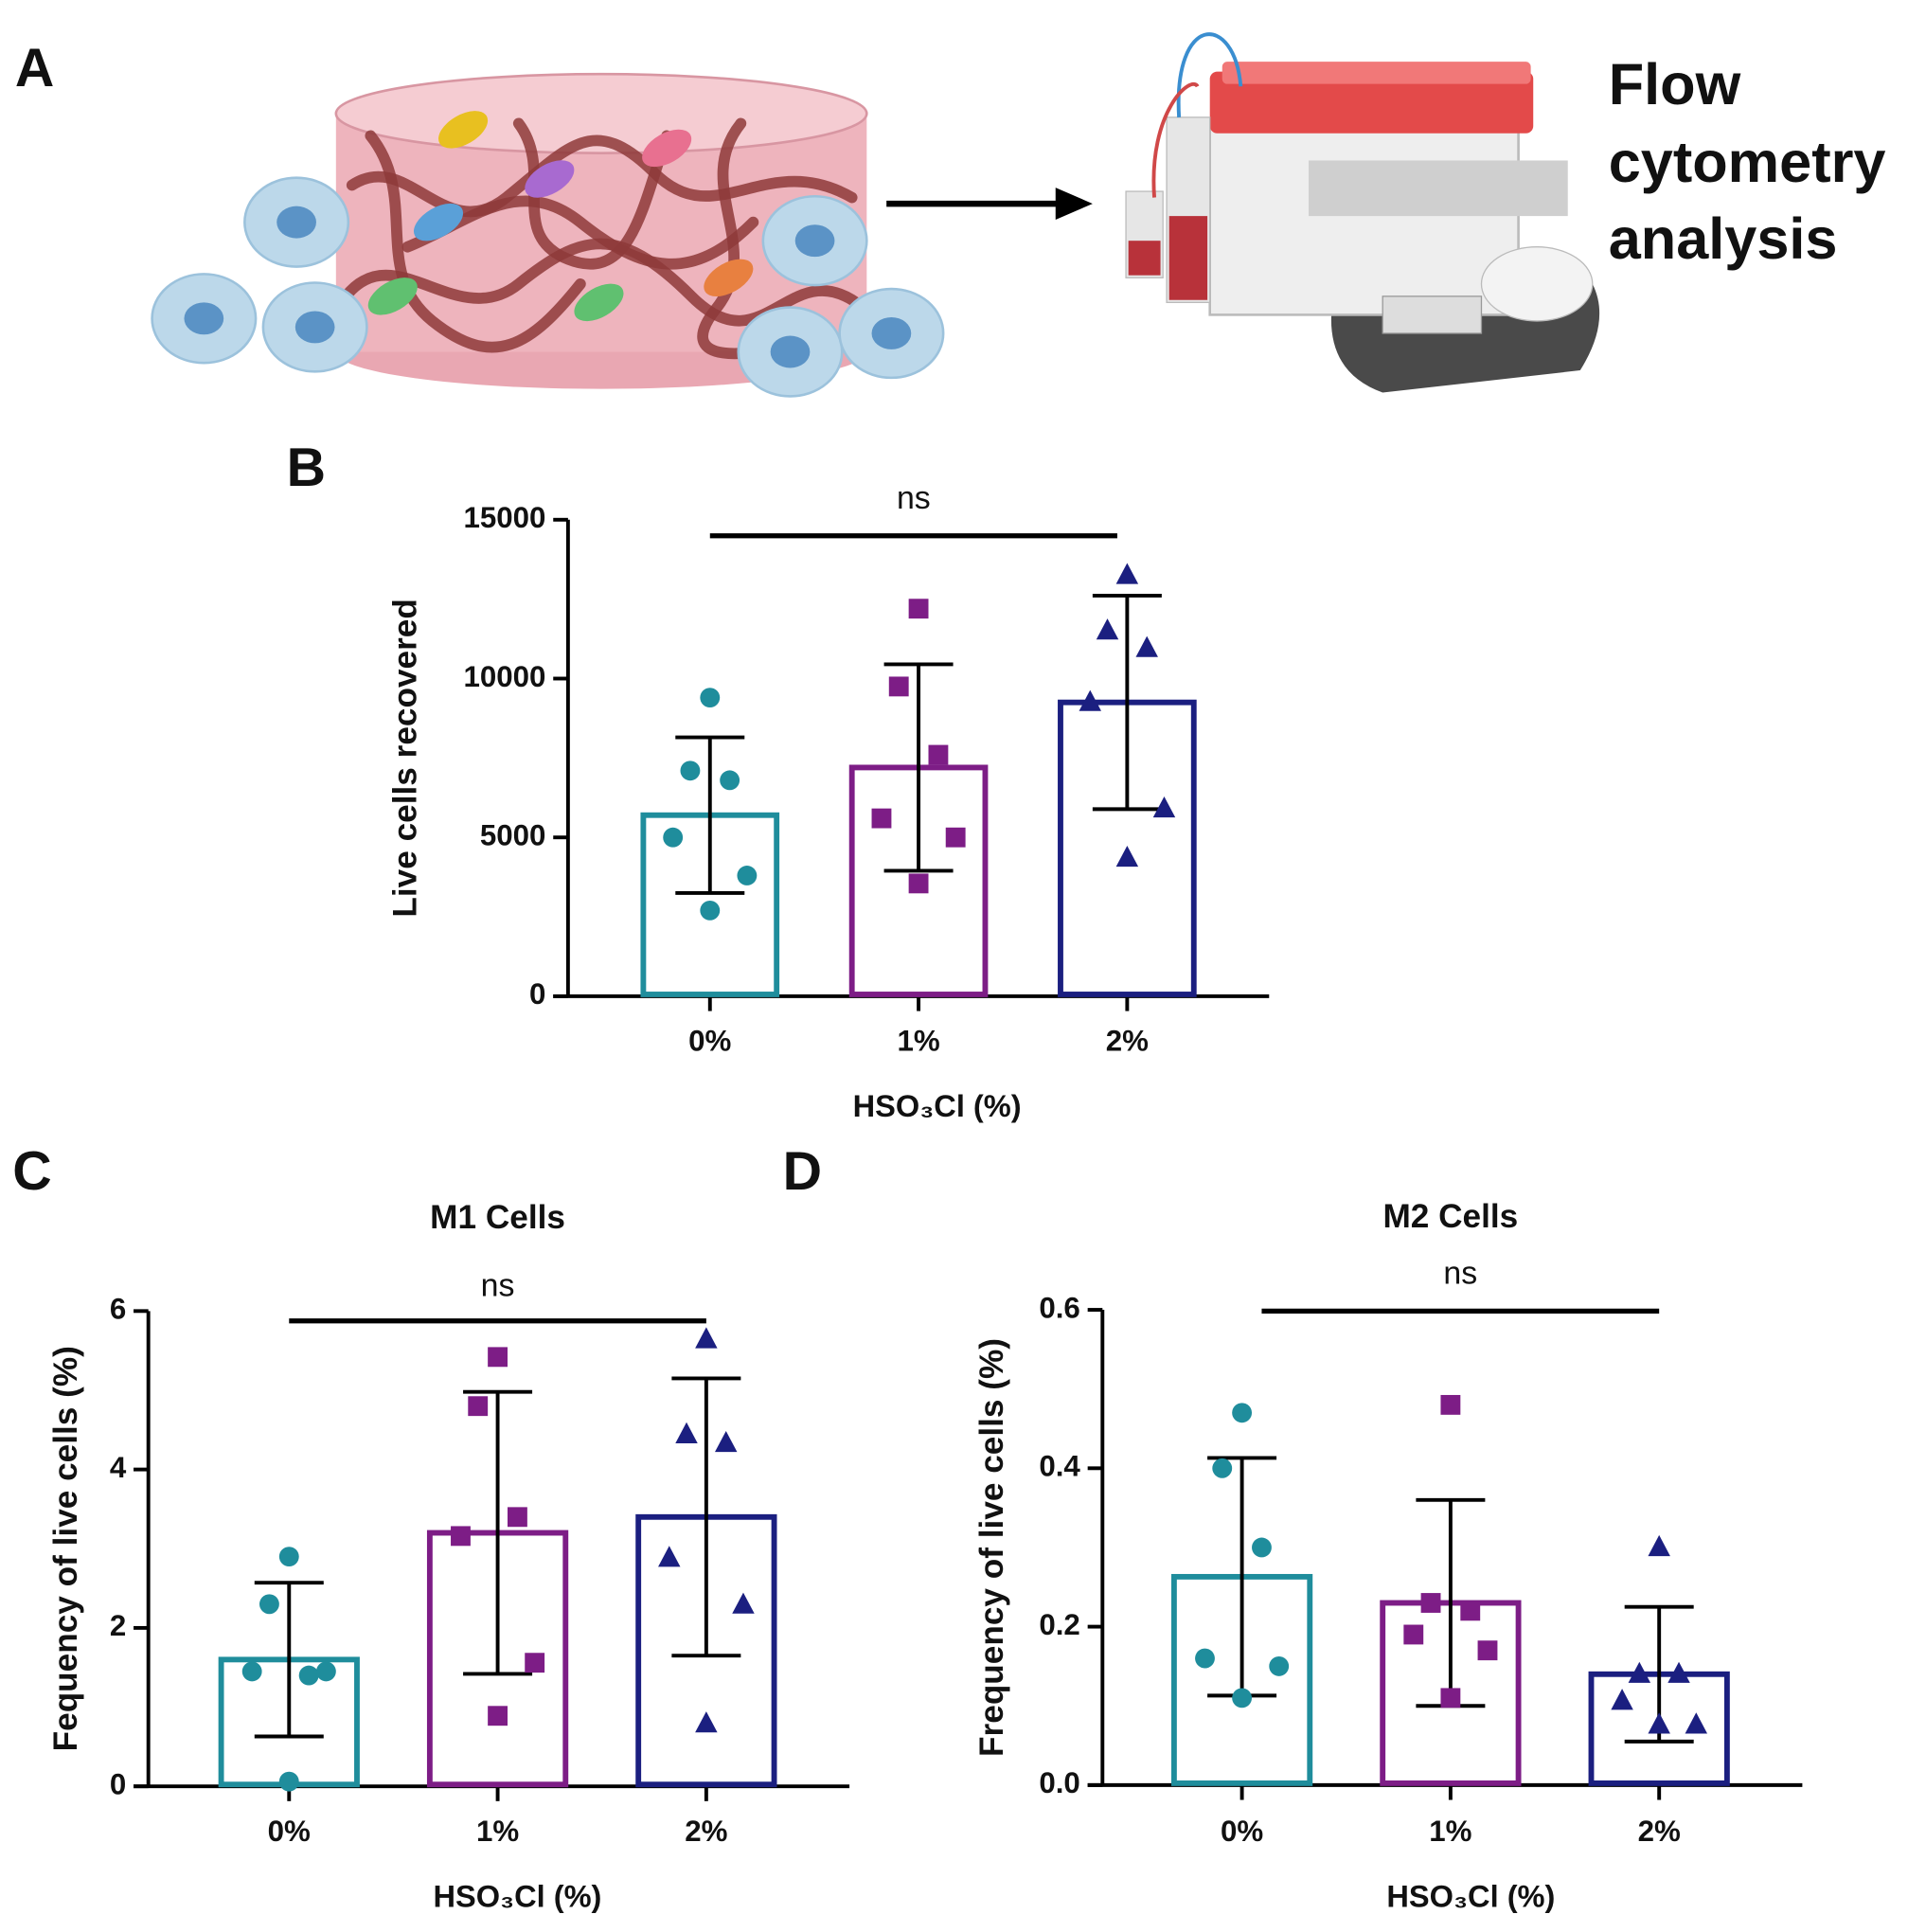 This screenshot has height=1932, width=1926. What do you see at coordinates (1451, 1216) in the screenshot?
I see `chart-title: M2 Cells` at bounding box center [1451, 1216].